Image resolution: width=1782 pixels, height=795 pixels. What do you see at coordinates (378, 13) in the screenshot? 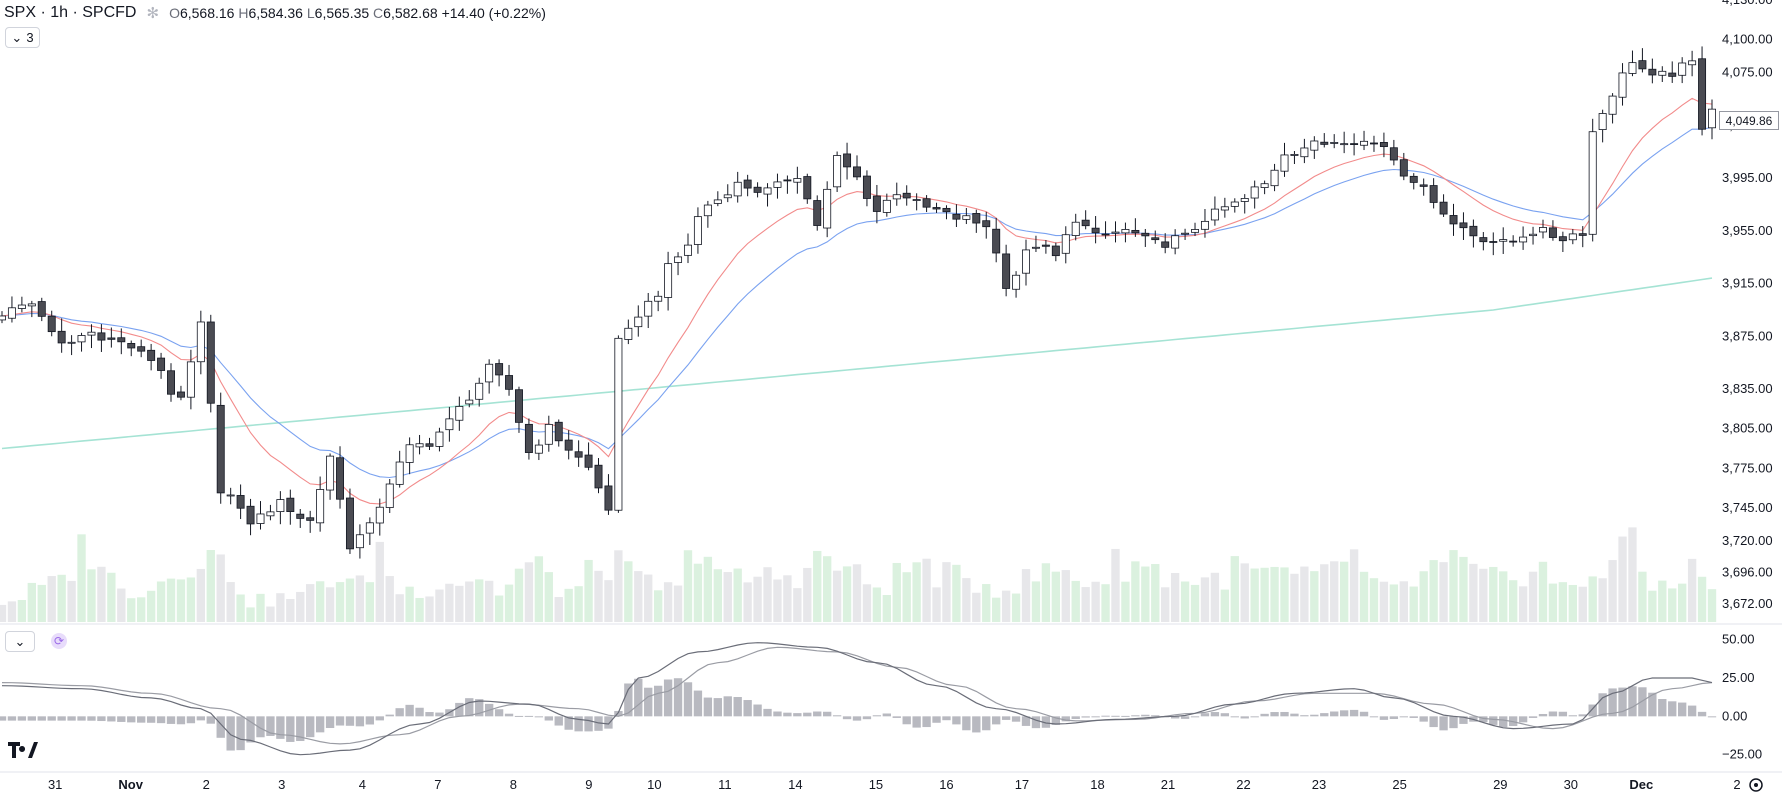
I see `close-label: C` at bounding box center [378, 13].